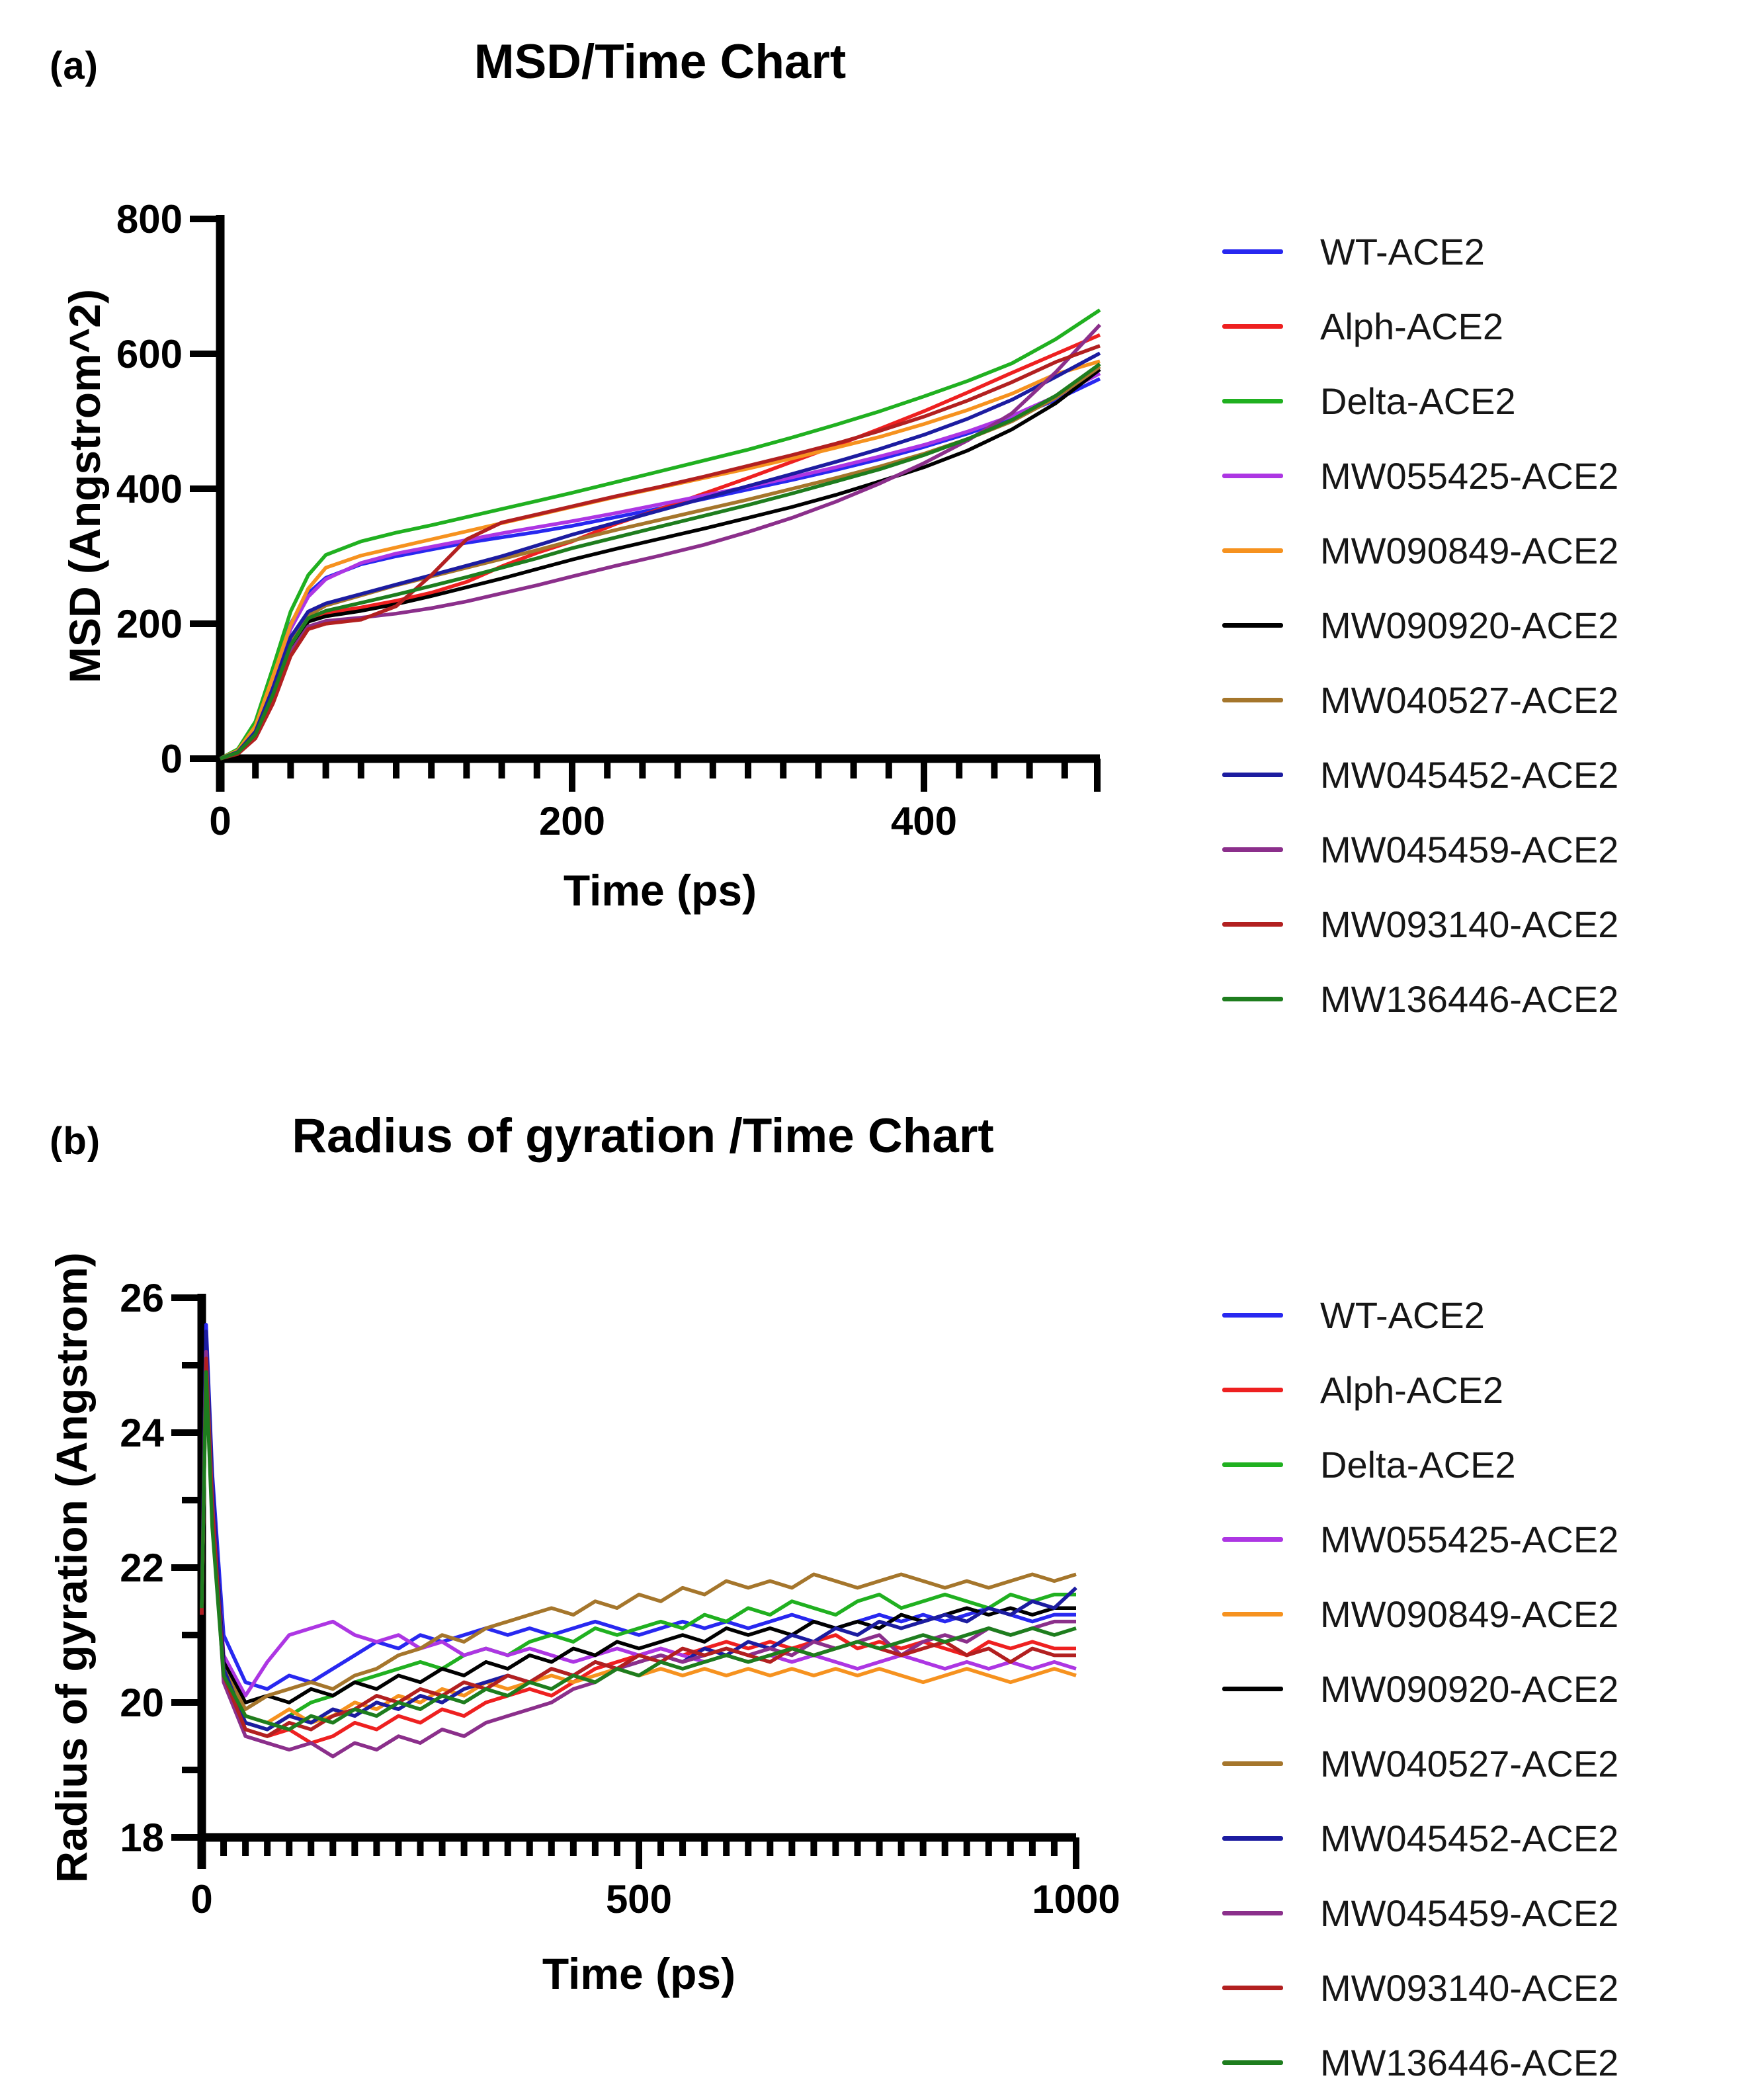 The height and width of the screenshot is (2100, 1756). What do you see at coordinates (572, 821) in the screenshot?
I see `x-tick-label: 200` at bounding box center [572, 821].